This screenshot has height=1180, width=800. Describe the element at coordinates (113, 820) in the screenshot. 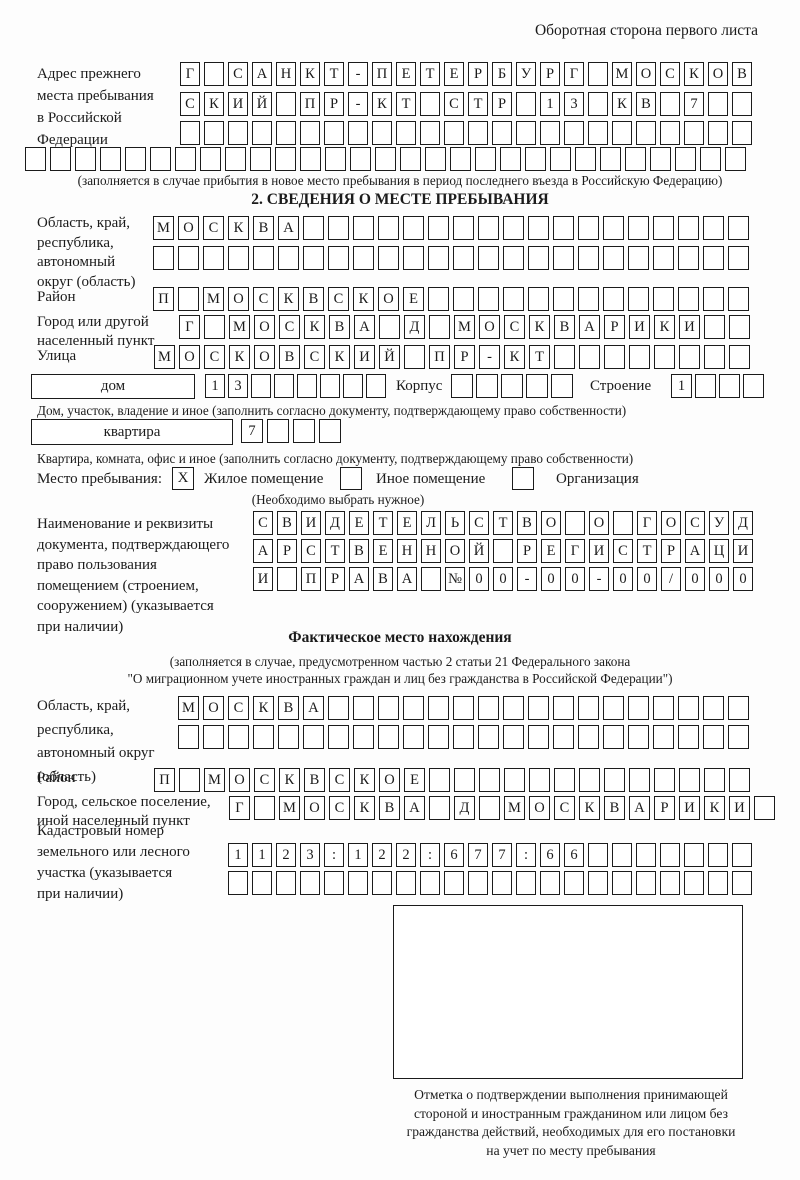

I see `actual-city-label-line: иной населенный пункт` at that location.